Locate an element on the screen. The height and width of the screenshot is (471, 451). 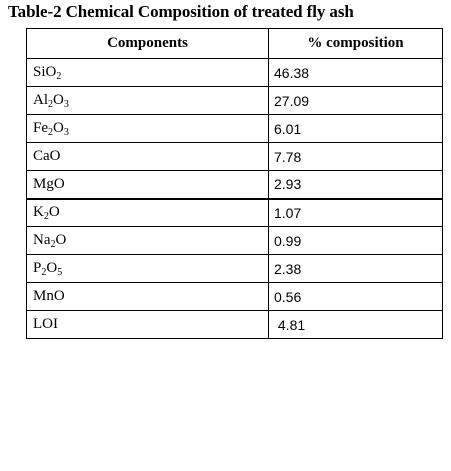
component-cell: LOI is located at coordinates (147, 324).